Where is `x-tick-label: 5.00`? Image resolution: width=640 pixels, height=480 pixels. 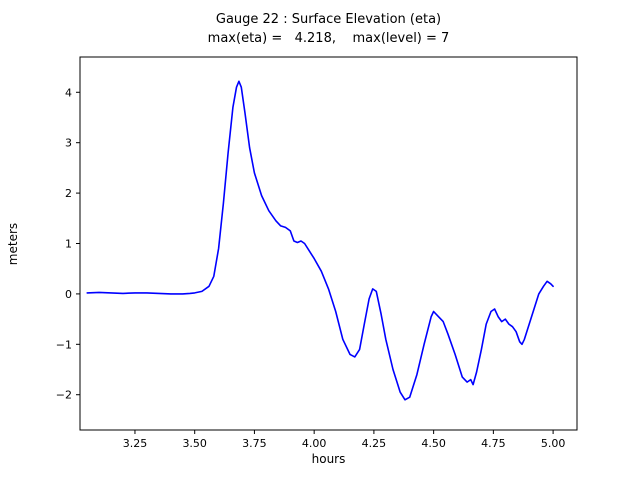
x-tick-label: 5.00 is located at coordinates (553, 443).